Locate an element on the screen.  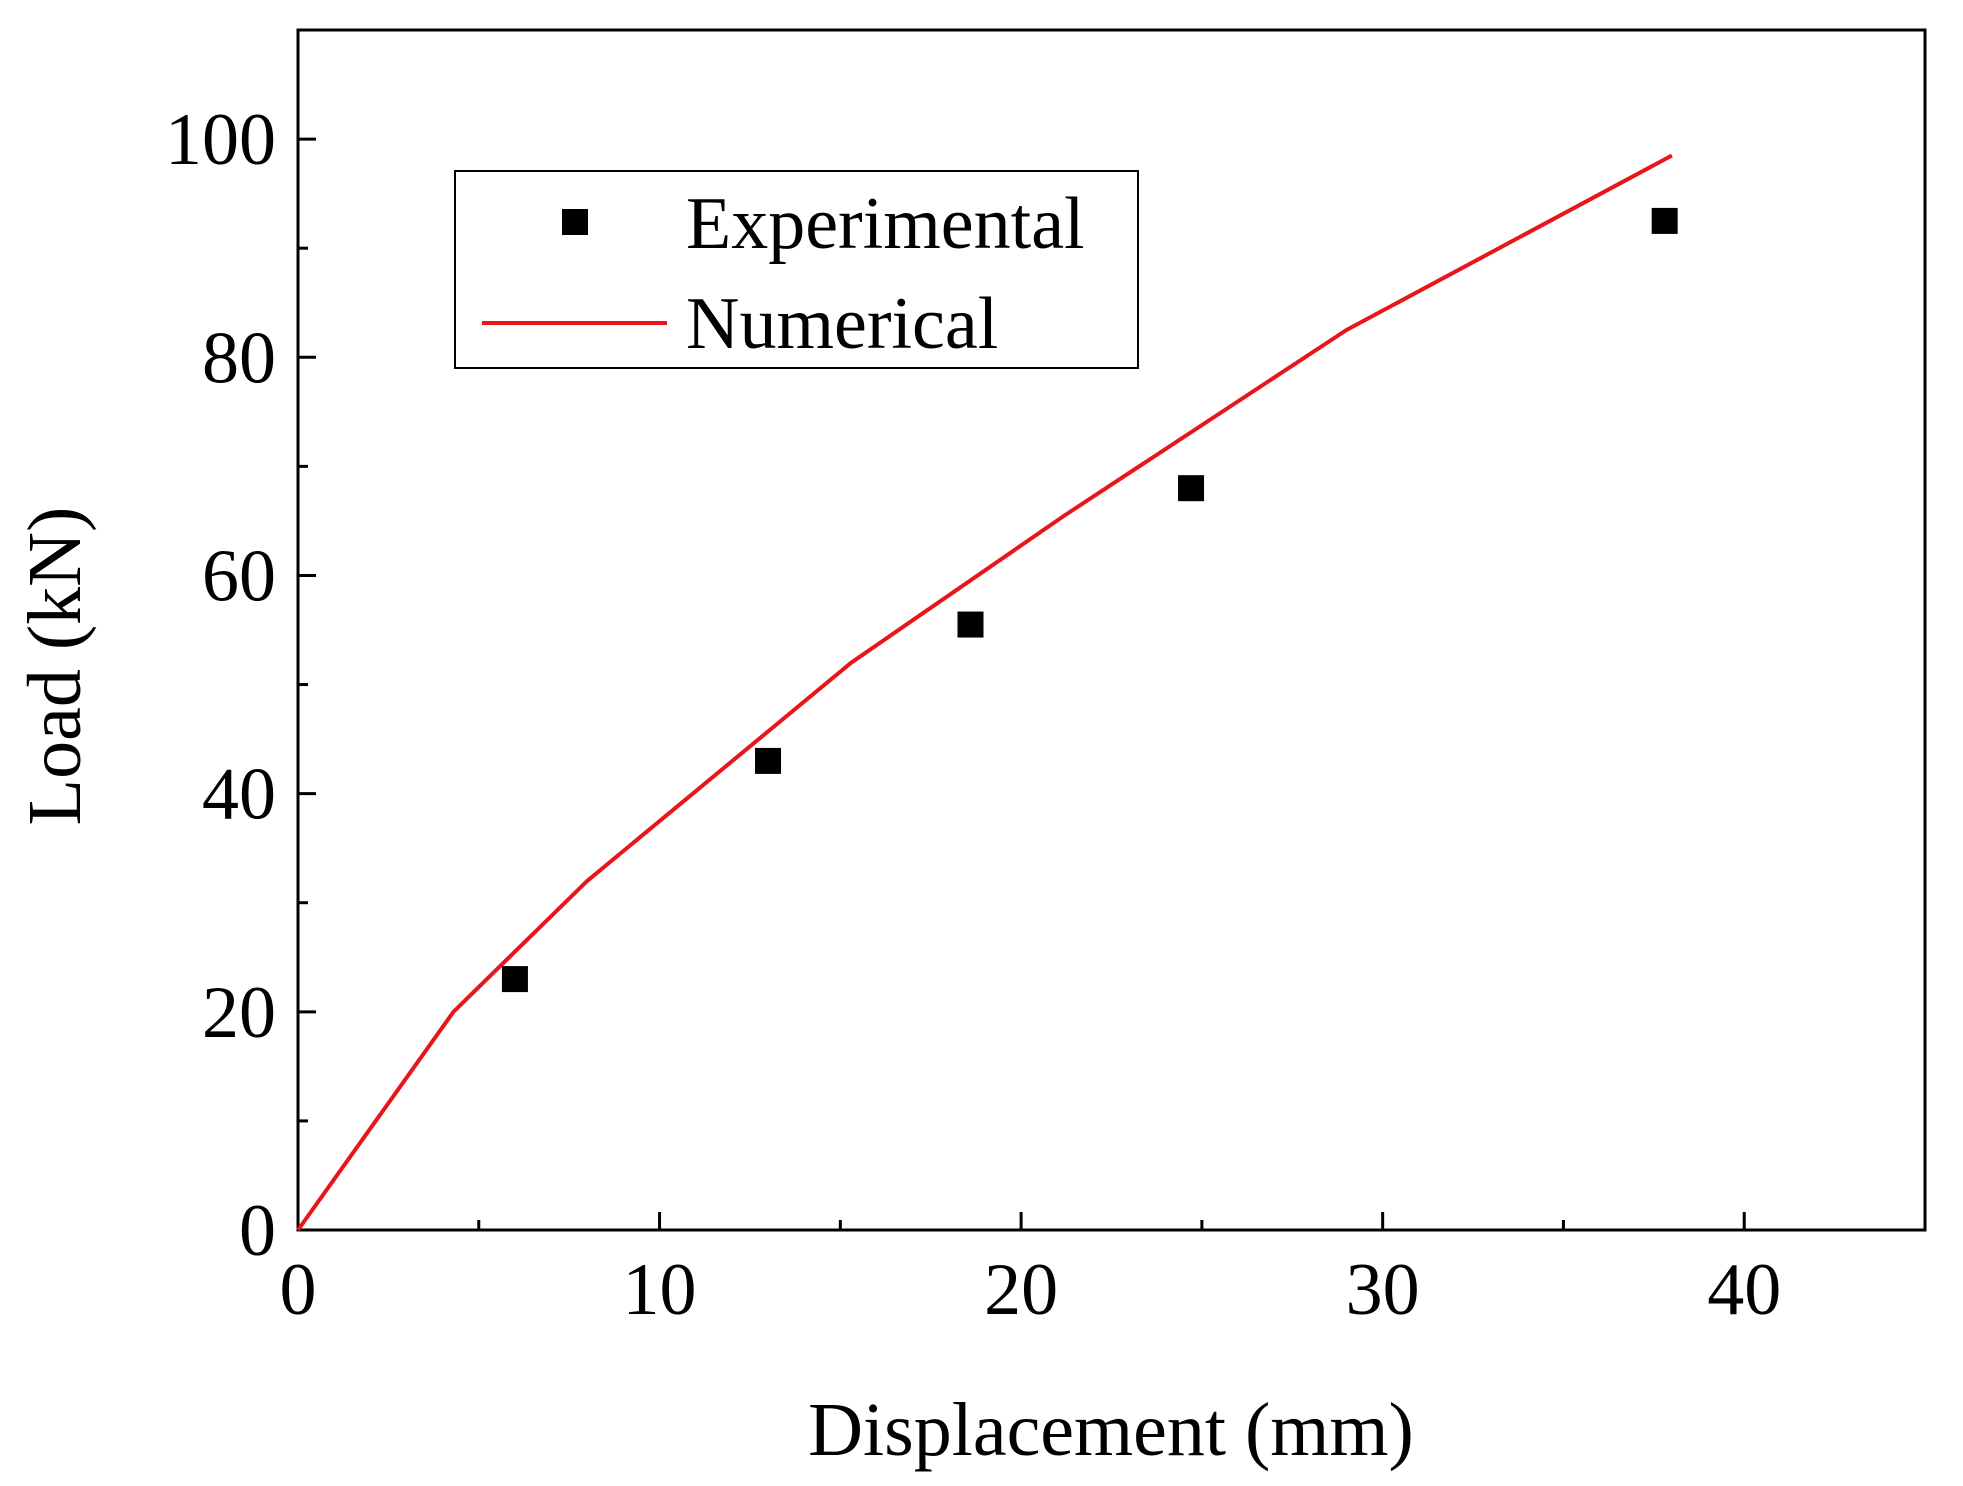
x-axis-title: Displacement (mm) is located at coordinates (1111, 1430).